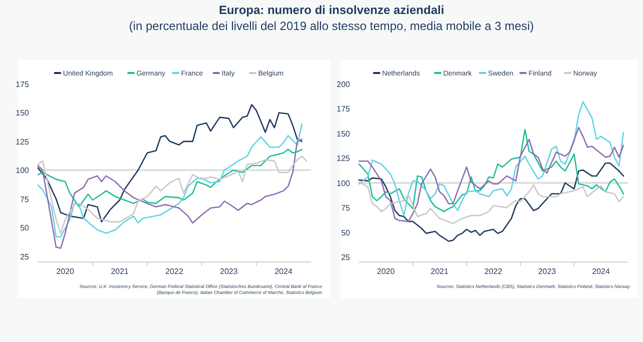 The height and width of the screenshot is (342, 643). Describe the element at coordinates (343, 84) in the screenshot. I see `y-tick-label: 200` at that location.